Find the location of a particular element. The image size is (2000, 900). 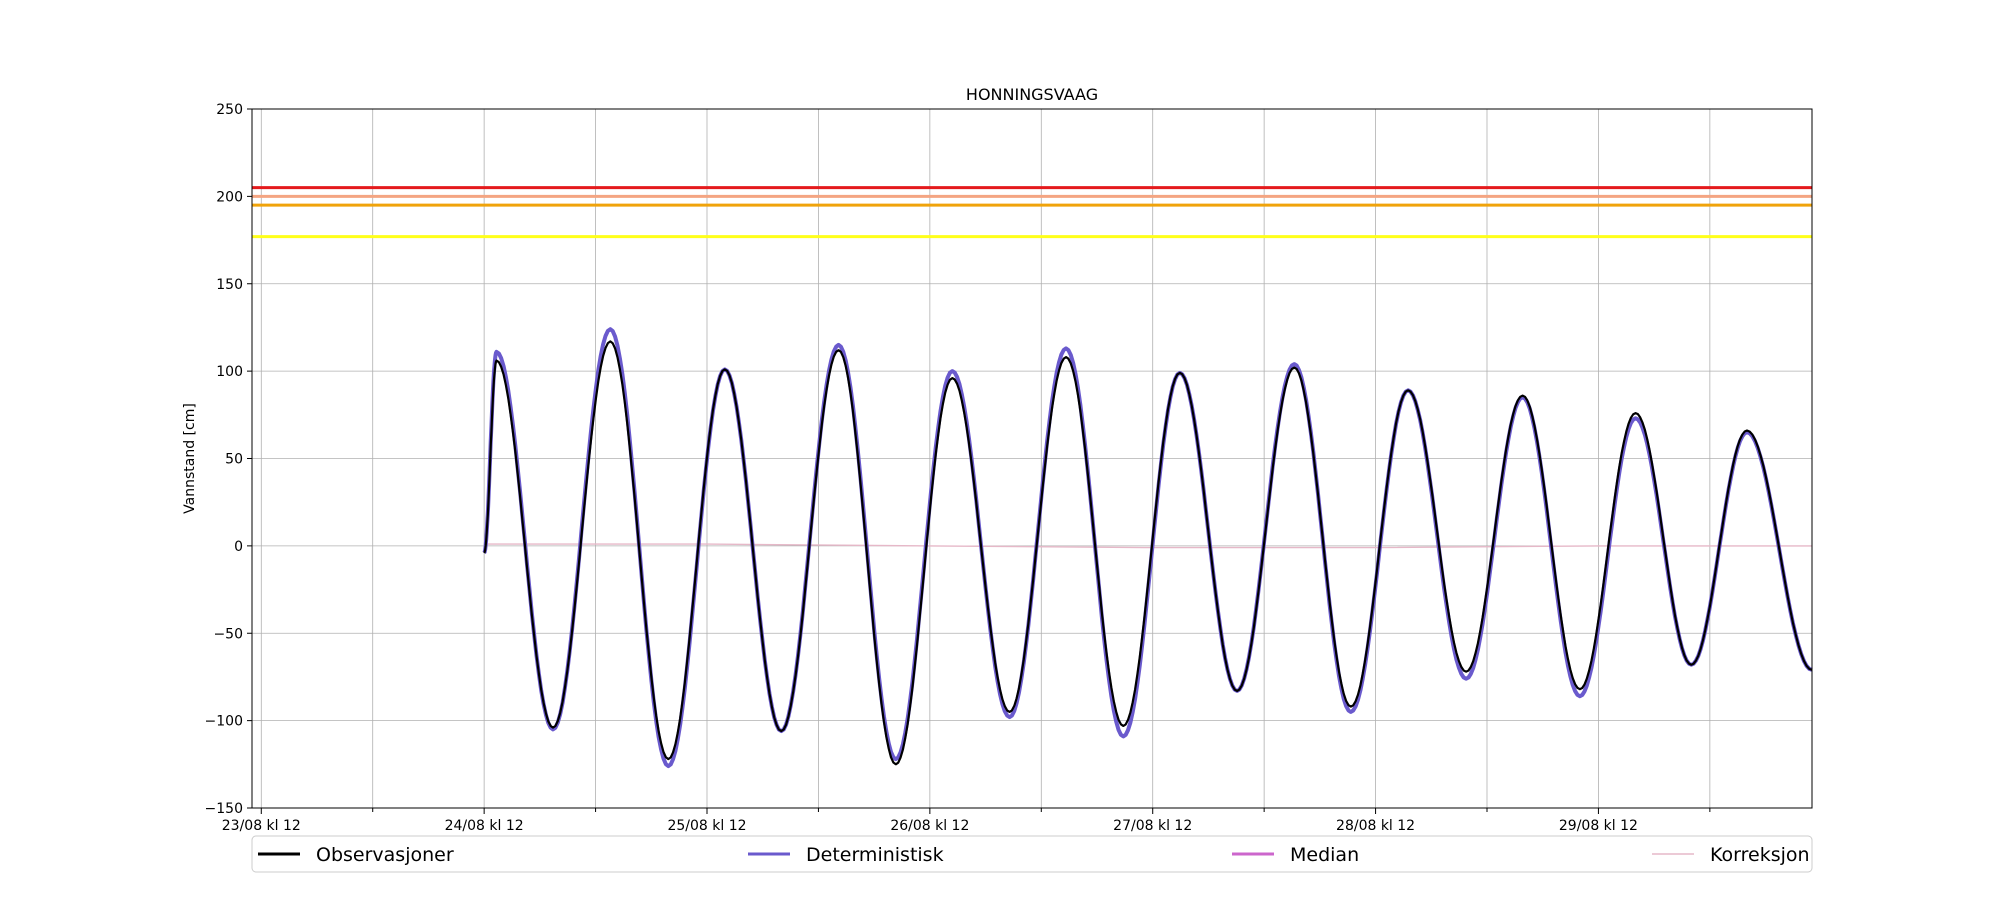

x-tick-label-3: 26/08 kl 12 is located at coordinates (929, 826).